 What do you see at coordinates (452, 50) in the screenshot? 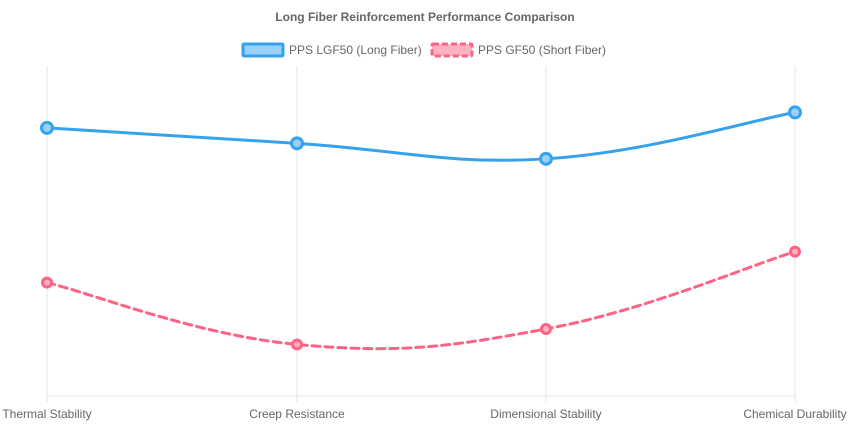
I see `legend-swatch-gf50` at bounding box center [452, 50].